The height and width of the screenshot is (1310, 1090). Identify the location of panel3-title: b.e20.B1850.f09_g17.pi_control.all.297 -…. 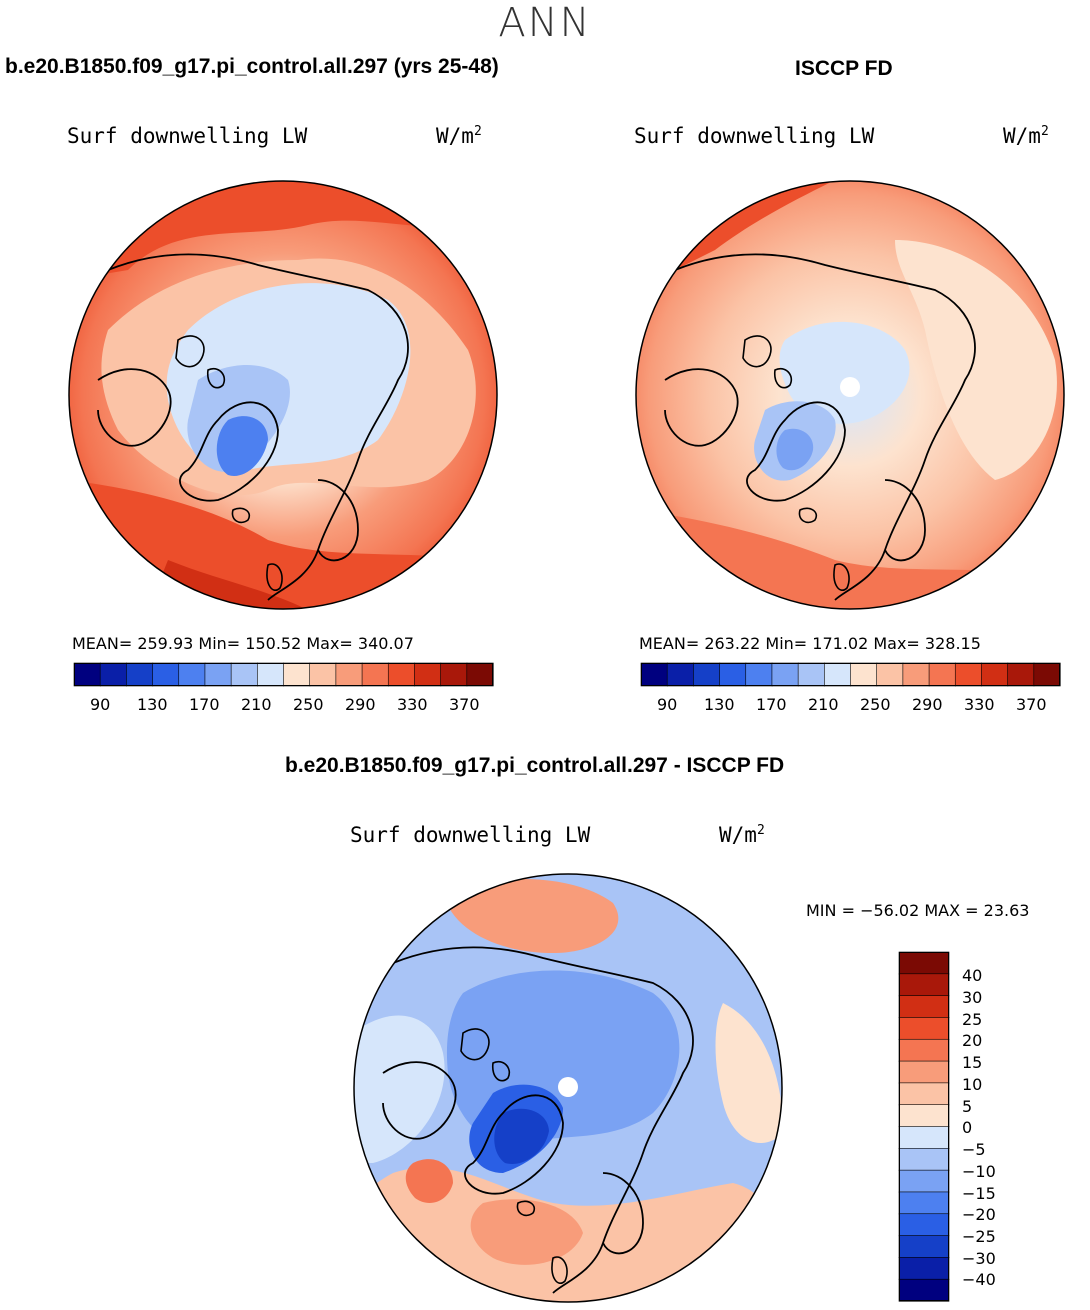
(535, 765).